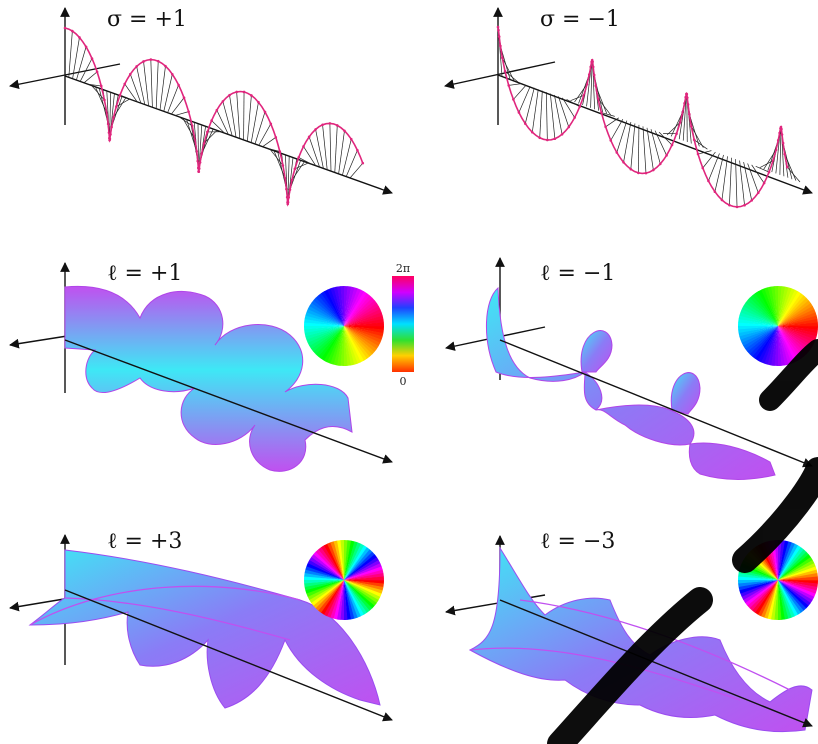 Image resolution: width=818 pixels, height=744 pixels. What do you see at coordinates (403, 381) in the screenshot?
I see `colorbar-bottom-label: 0` at bounding box center [403, 381].